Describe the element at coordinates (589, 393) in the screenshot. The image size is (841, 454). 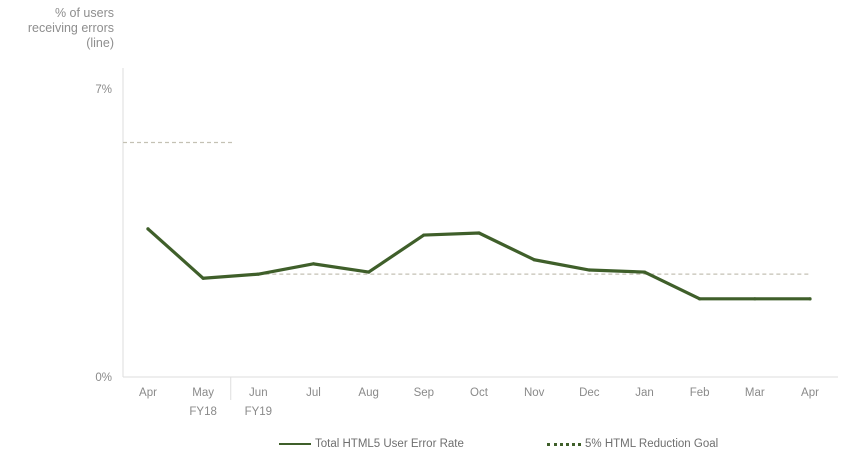
I see `x-tick-label: Dec` at that location.